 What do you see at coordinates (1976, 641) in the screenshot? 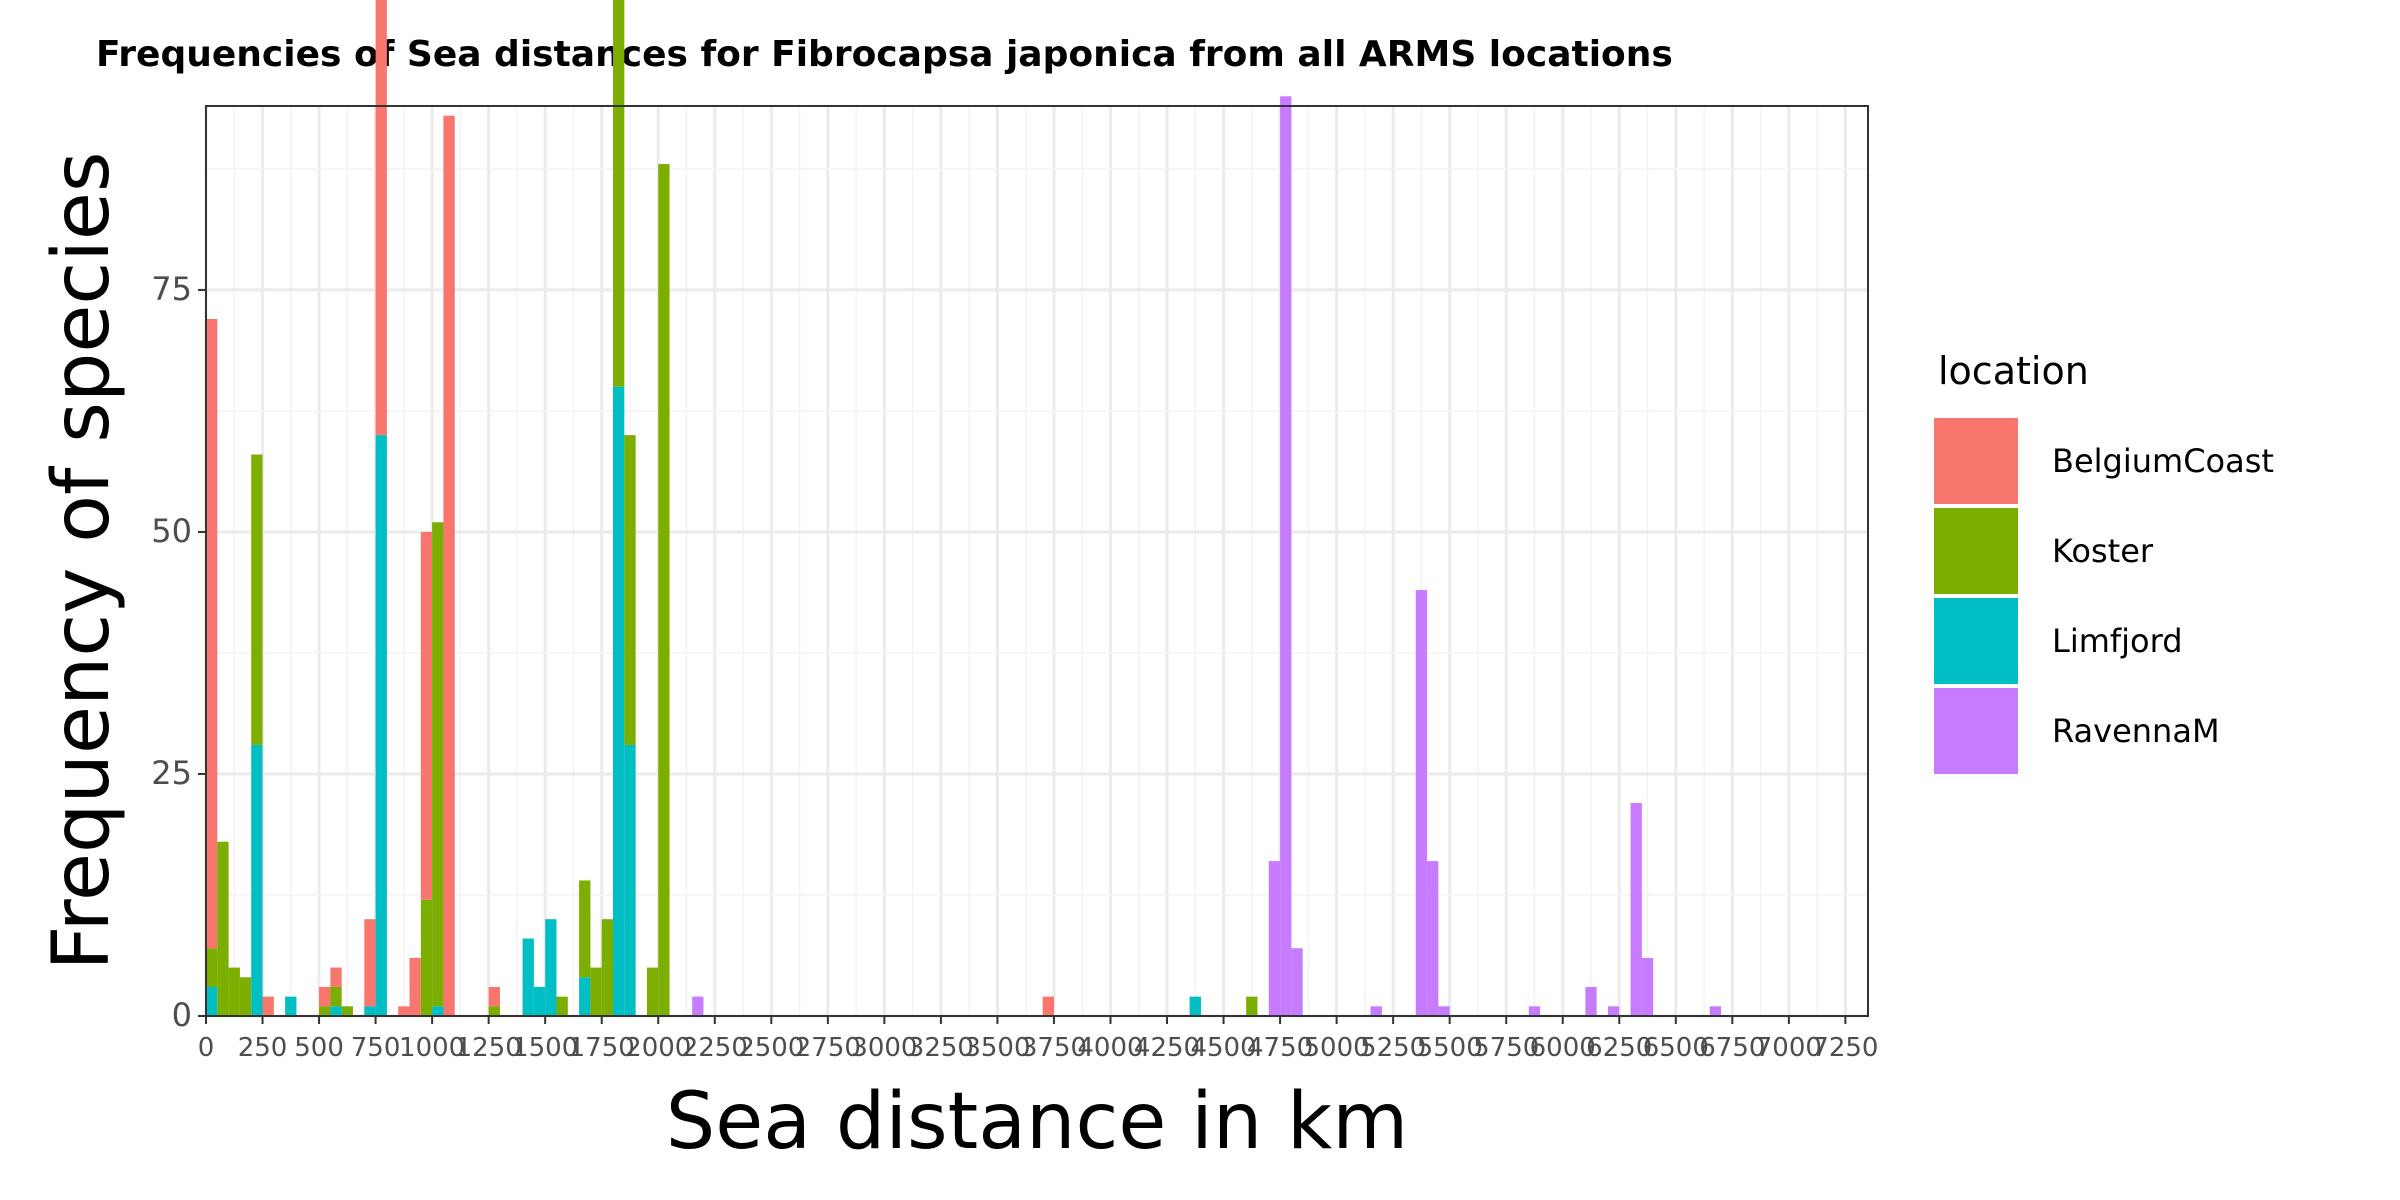
I see `legend-key-limfjord` at bounding box center [1976, 641].